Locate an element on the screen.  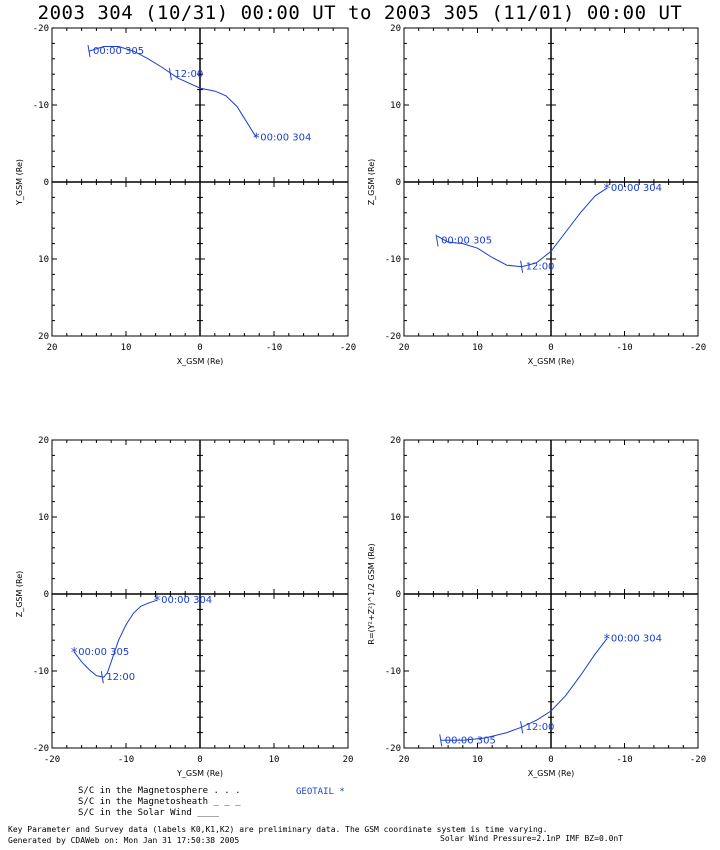
x-axis-label: Y_GSM (Re) is located at coordinates (199, 773).